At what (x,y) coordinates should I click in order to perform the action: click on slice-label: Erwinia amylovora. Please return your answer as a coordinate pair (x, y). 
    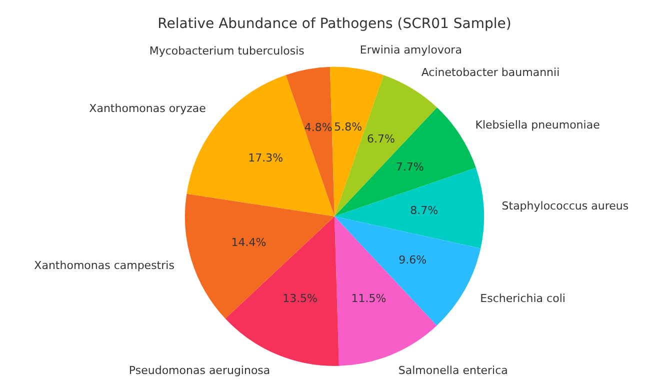
    Looking at the image, I should click on (411, 50).